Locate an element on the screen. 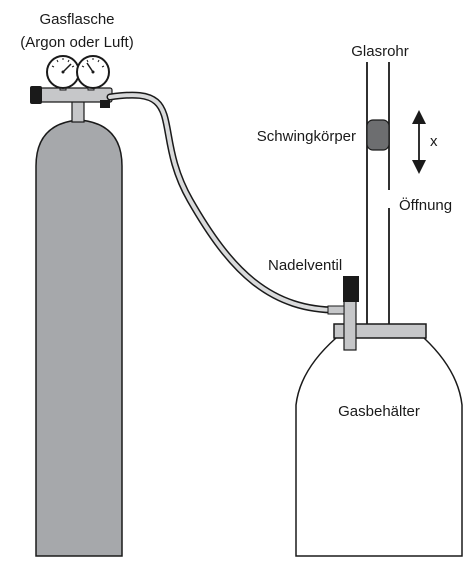 The width and height of the screenshot is (475, 563). cylinder-body is located at coordinates (79, 338).